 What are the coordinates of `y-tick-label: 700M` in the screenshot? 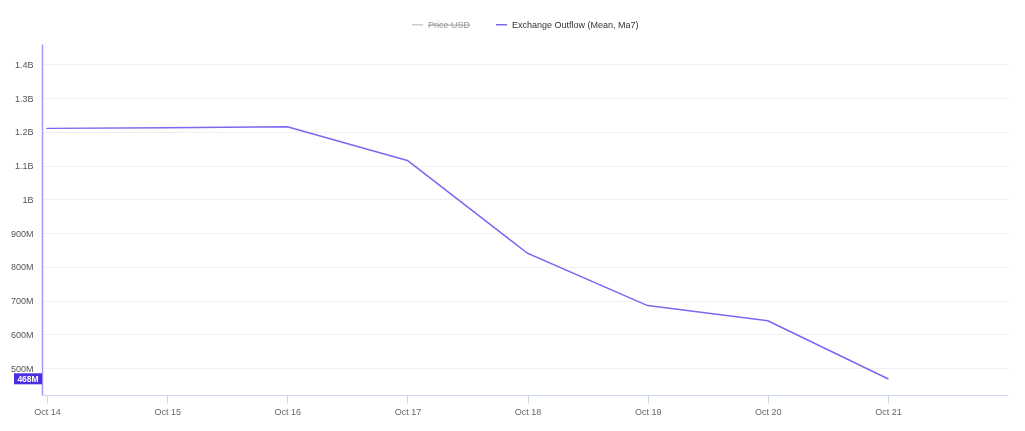 It's located at (22, 301).